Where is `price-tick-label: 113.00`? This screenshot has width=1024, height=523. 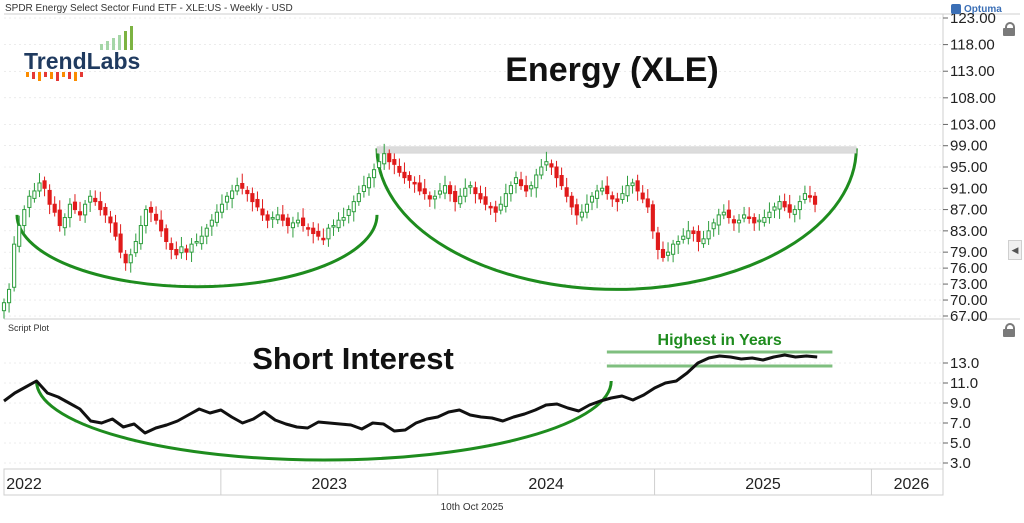 price-tick-label: 113.00 is located at coordinates (972, 71).